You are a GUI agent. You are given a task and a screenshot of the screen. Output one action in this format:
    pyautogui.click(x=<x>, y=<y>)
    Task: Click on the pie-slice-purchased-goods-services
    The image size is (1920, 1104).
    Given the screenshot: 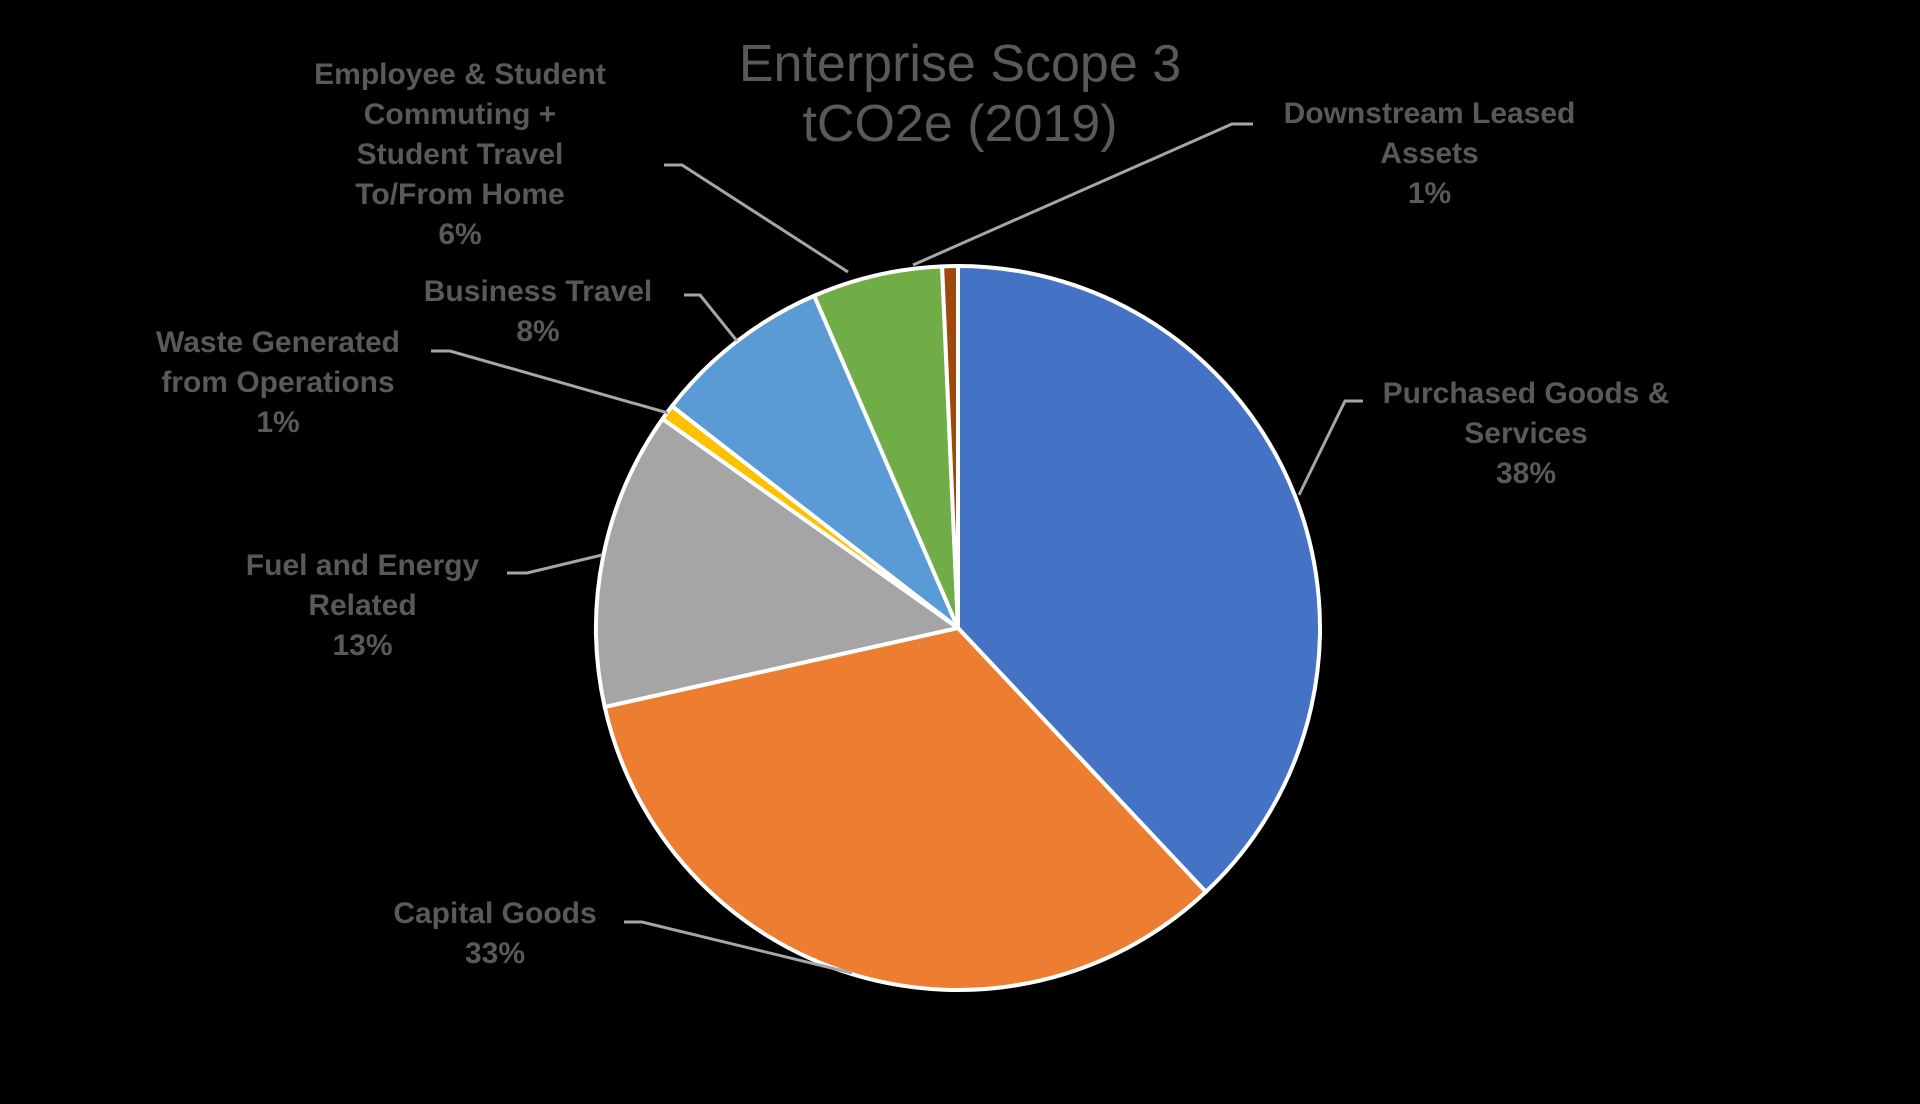 What is the action you would take?
    pyautogui.click(x=1139, y=579)
    